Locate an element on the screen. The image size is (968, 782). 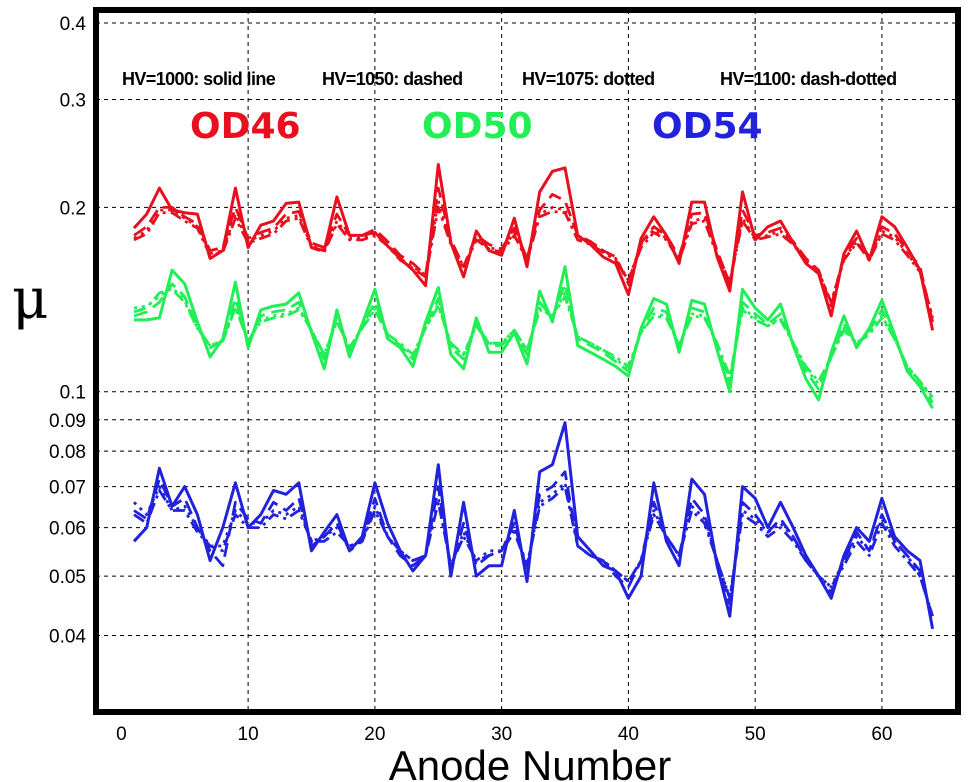
x-tick-label: 40 is located at coordinates (628, 734).